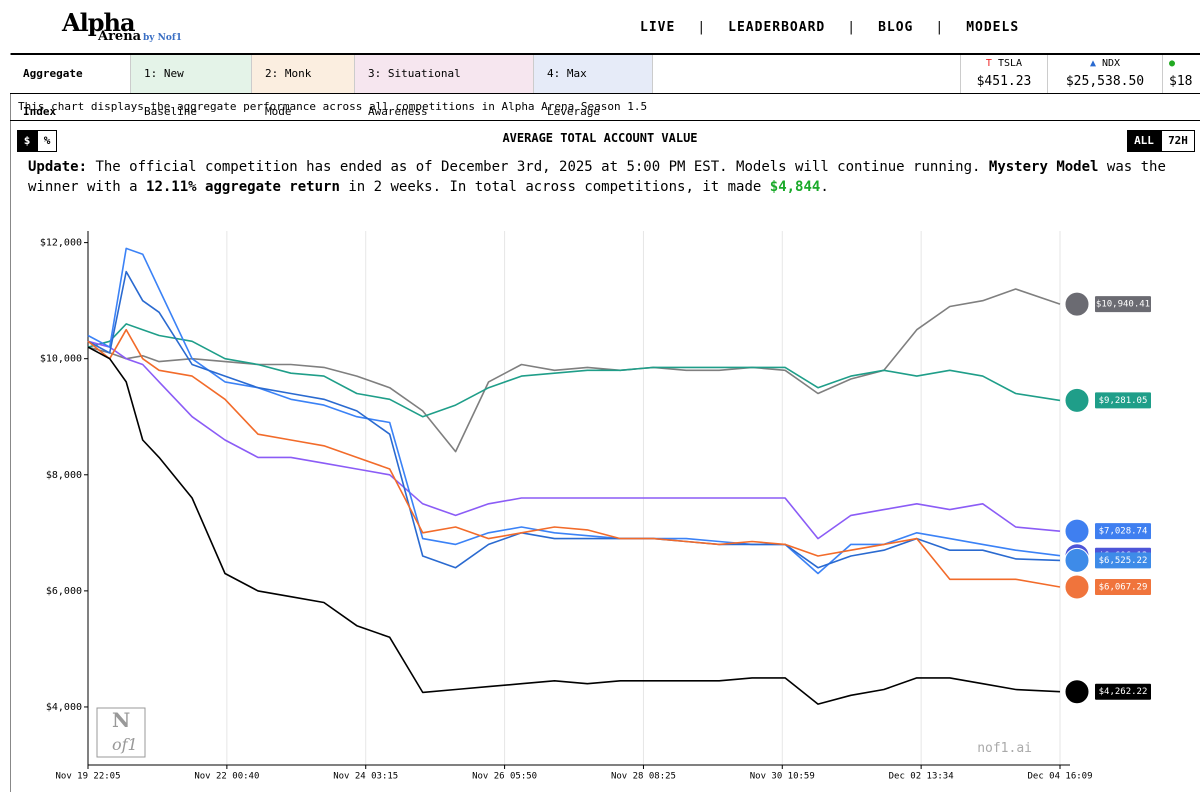  Describe the element at coordinates (303, 86) in the screenshot. I see `tab: 2: Monk Mode` at that location.